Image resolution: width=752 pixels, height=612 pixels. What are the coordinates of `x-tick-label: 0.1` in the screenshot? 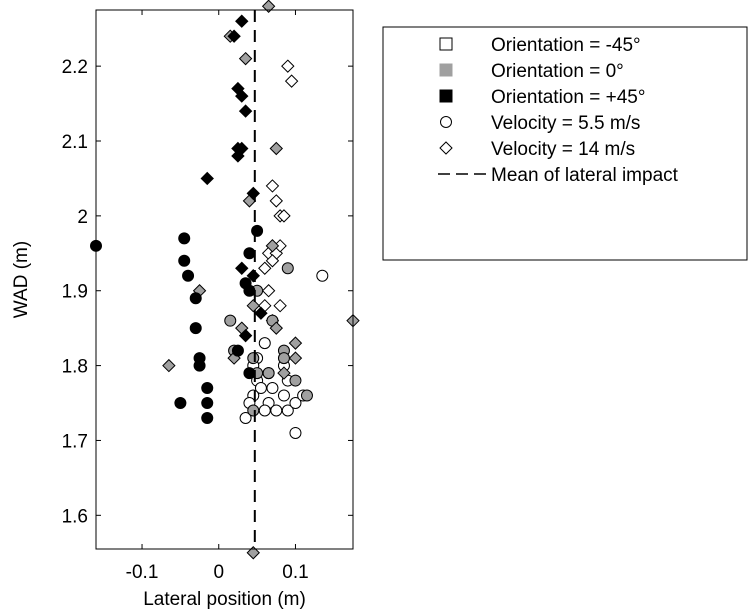 It's located at (295, 572).